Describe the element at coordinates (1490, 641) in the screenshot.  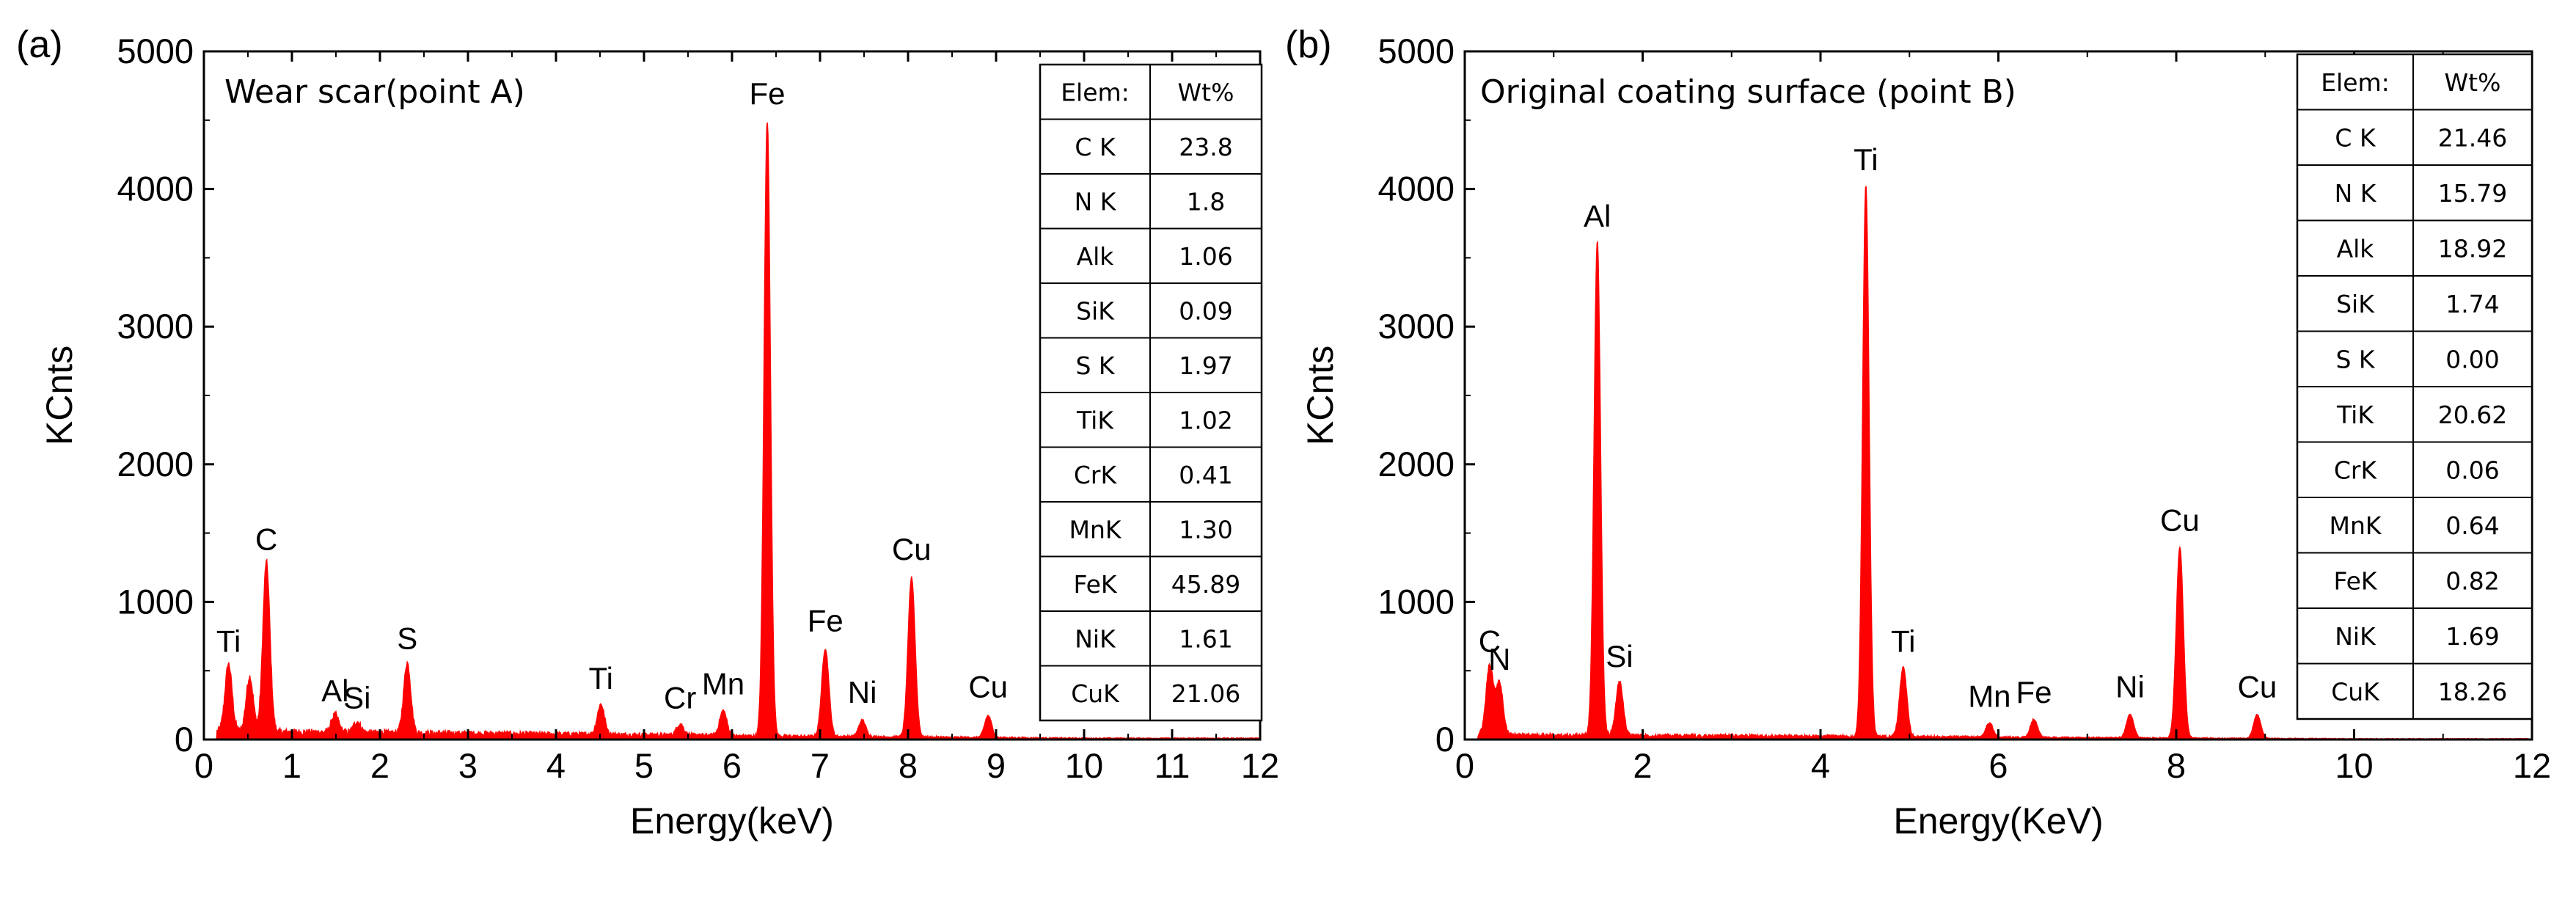
I see `peak-label: C` at that location.